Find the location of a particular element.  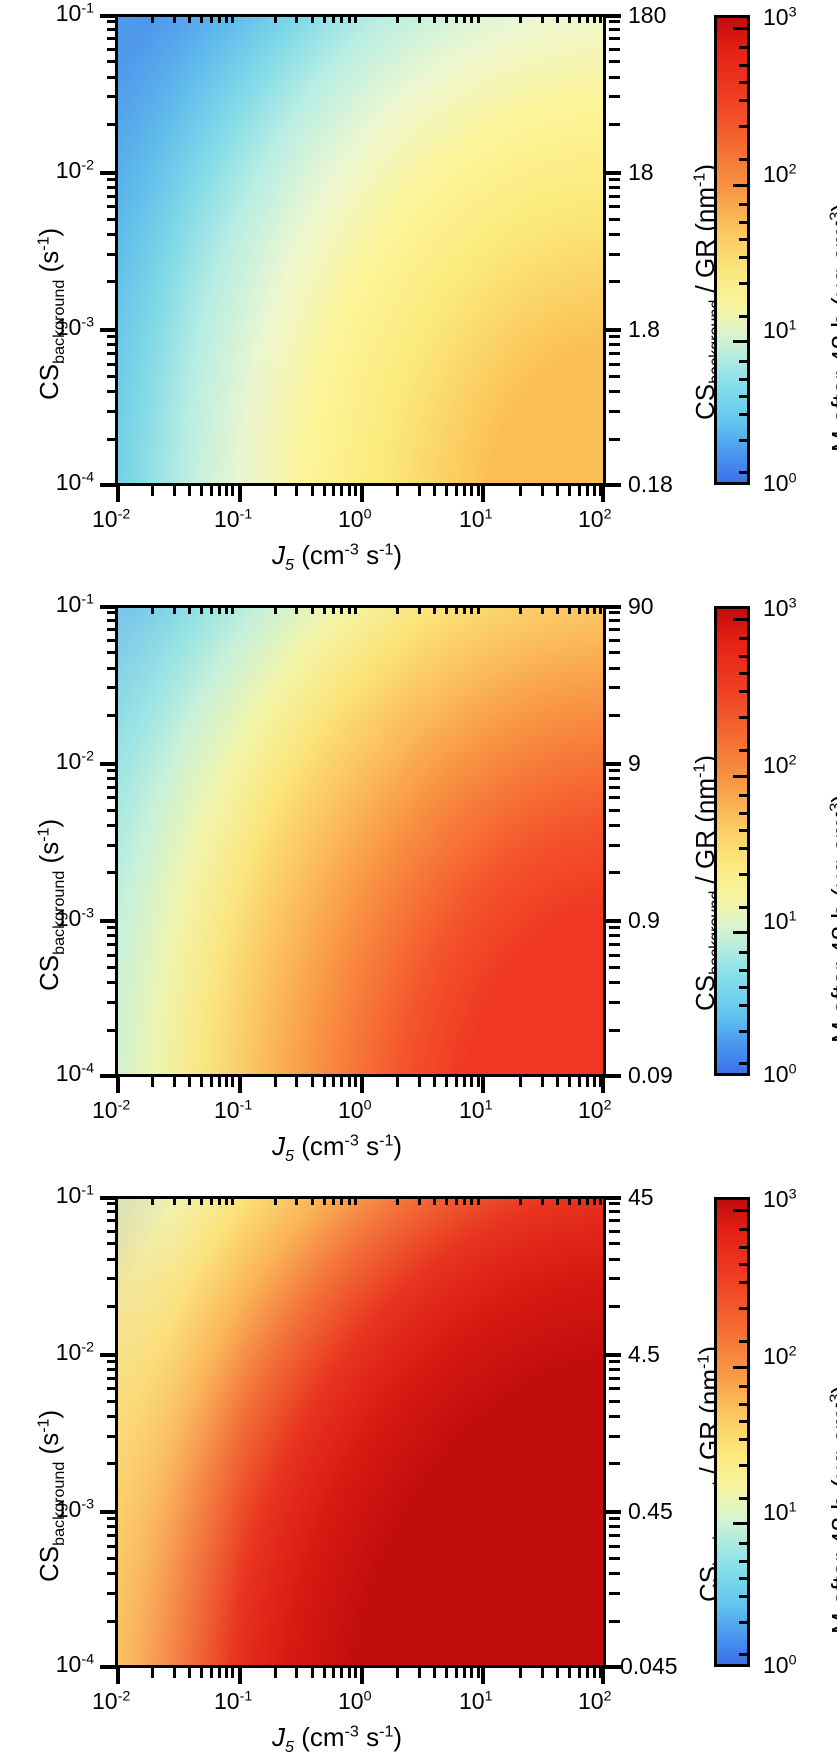

panel-b-xtick-label-3: 101 is located at coordinates (476, 1110).